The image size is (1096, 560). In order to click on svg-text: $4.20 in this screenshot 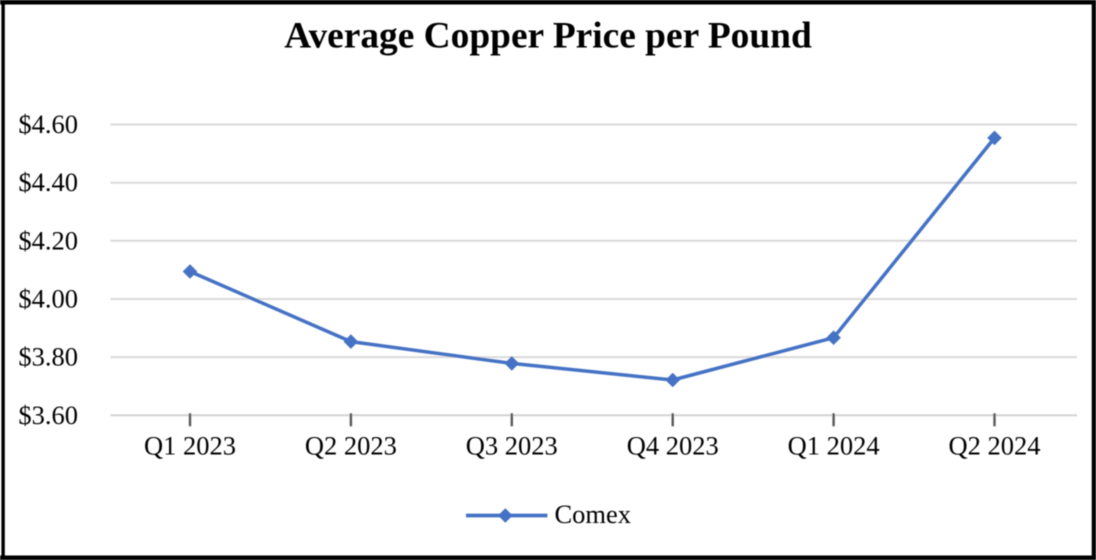, I will do `click(48, 240)`.